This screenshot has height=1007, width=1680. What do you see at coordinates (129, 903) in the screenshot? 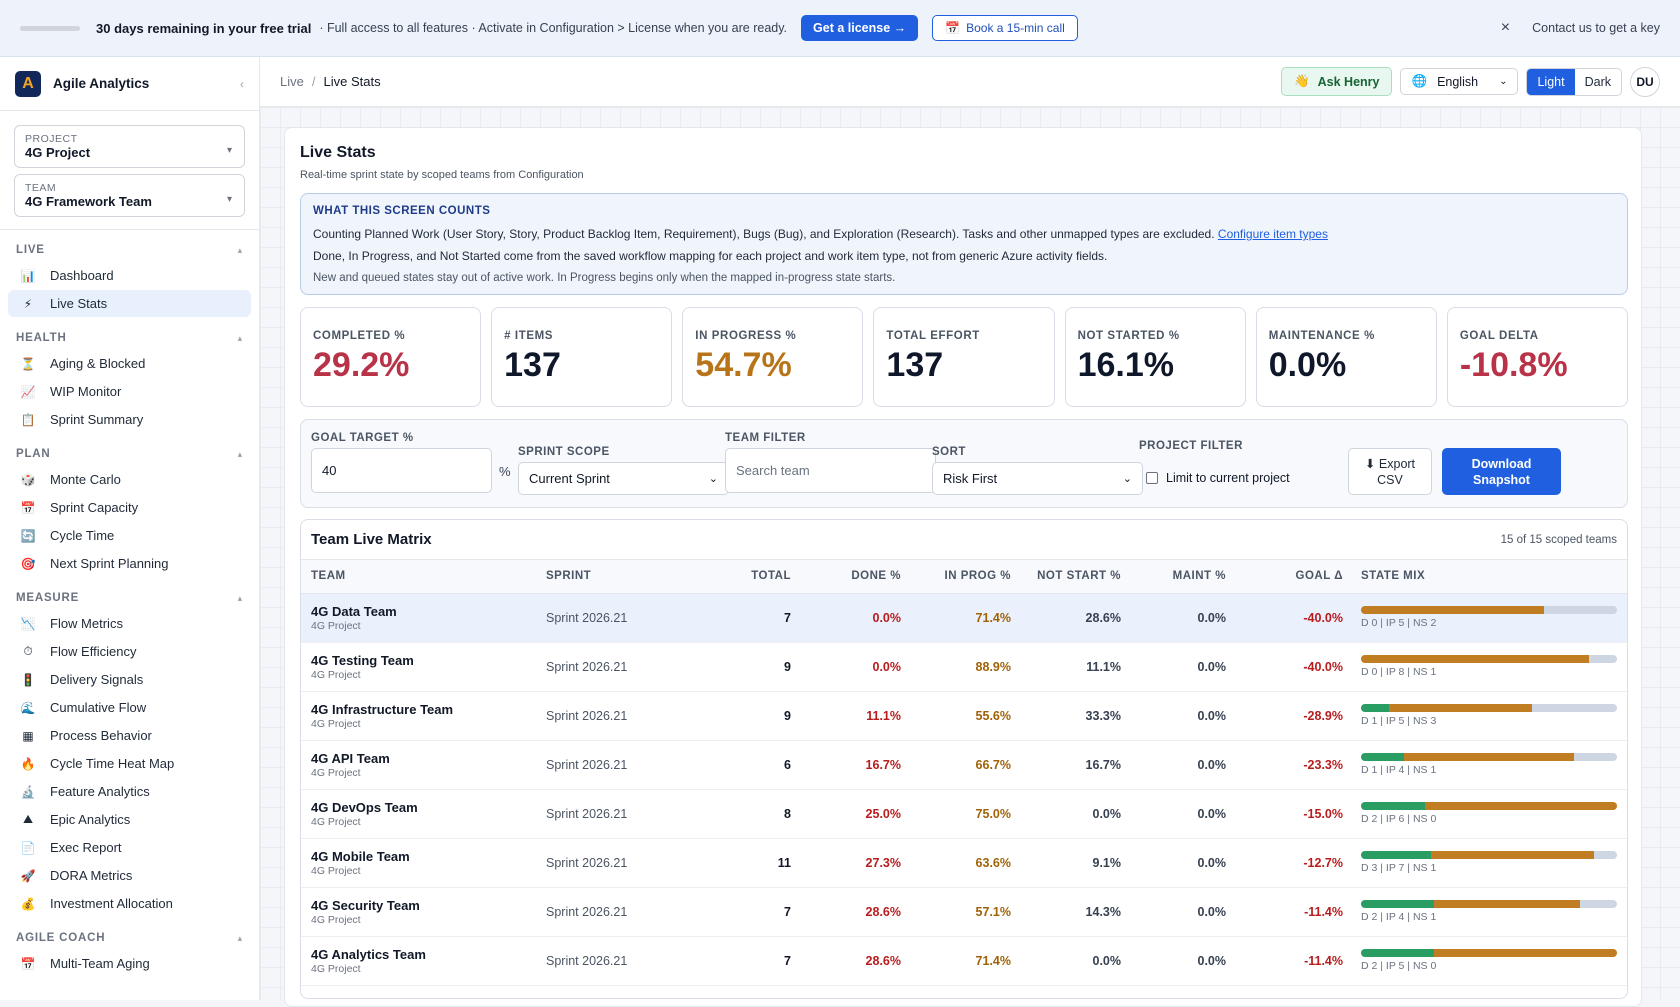
I see `sidebar-item-investment-allocation: 💰 Investment Allocation` at bounding box center [129, 903].